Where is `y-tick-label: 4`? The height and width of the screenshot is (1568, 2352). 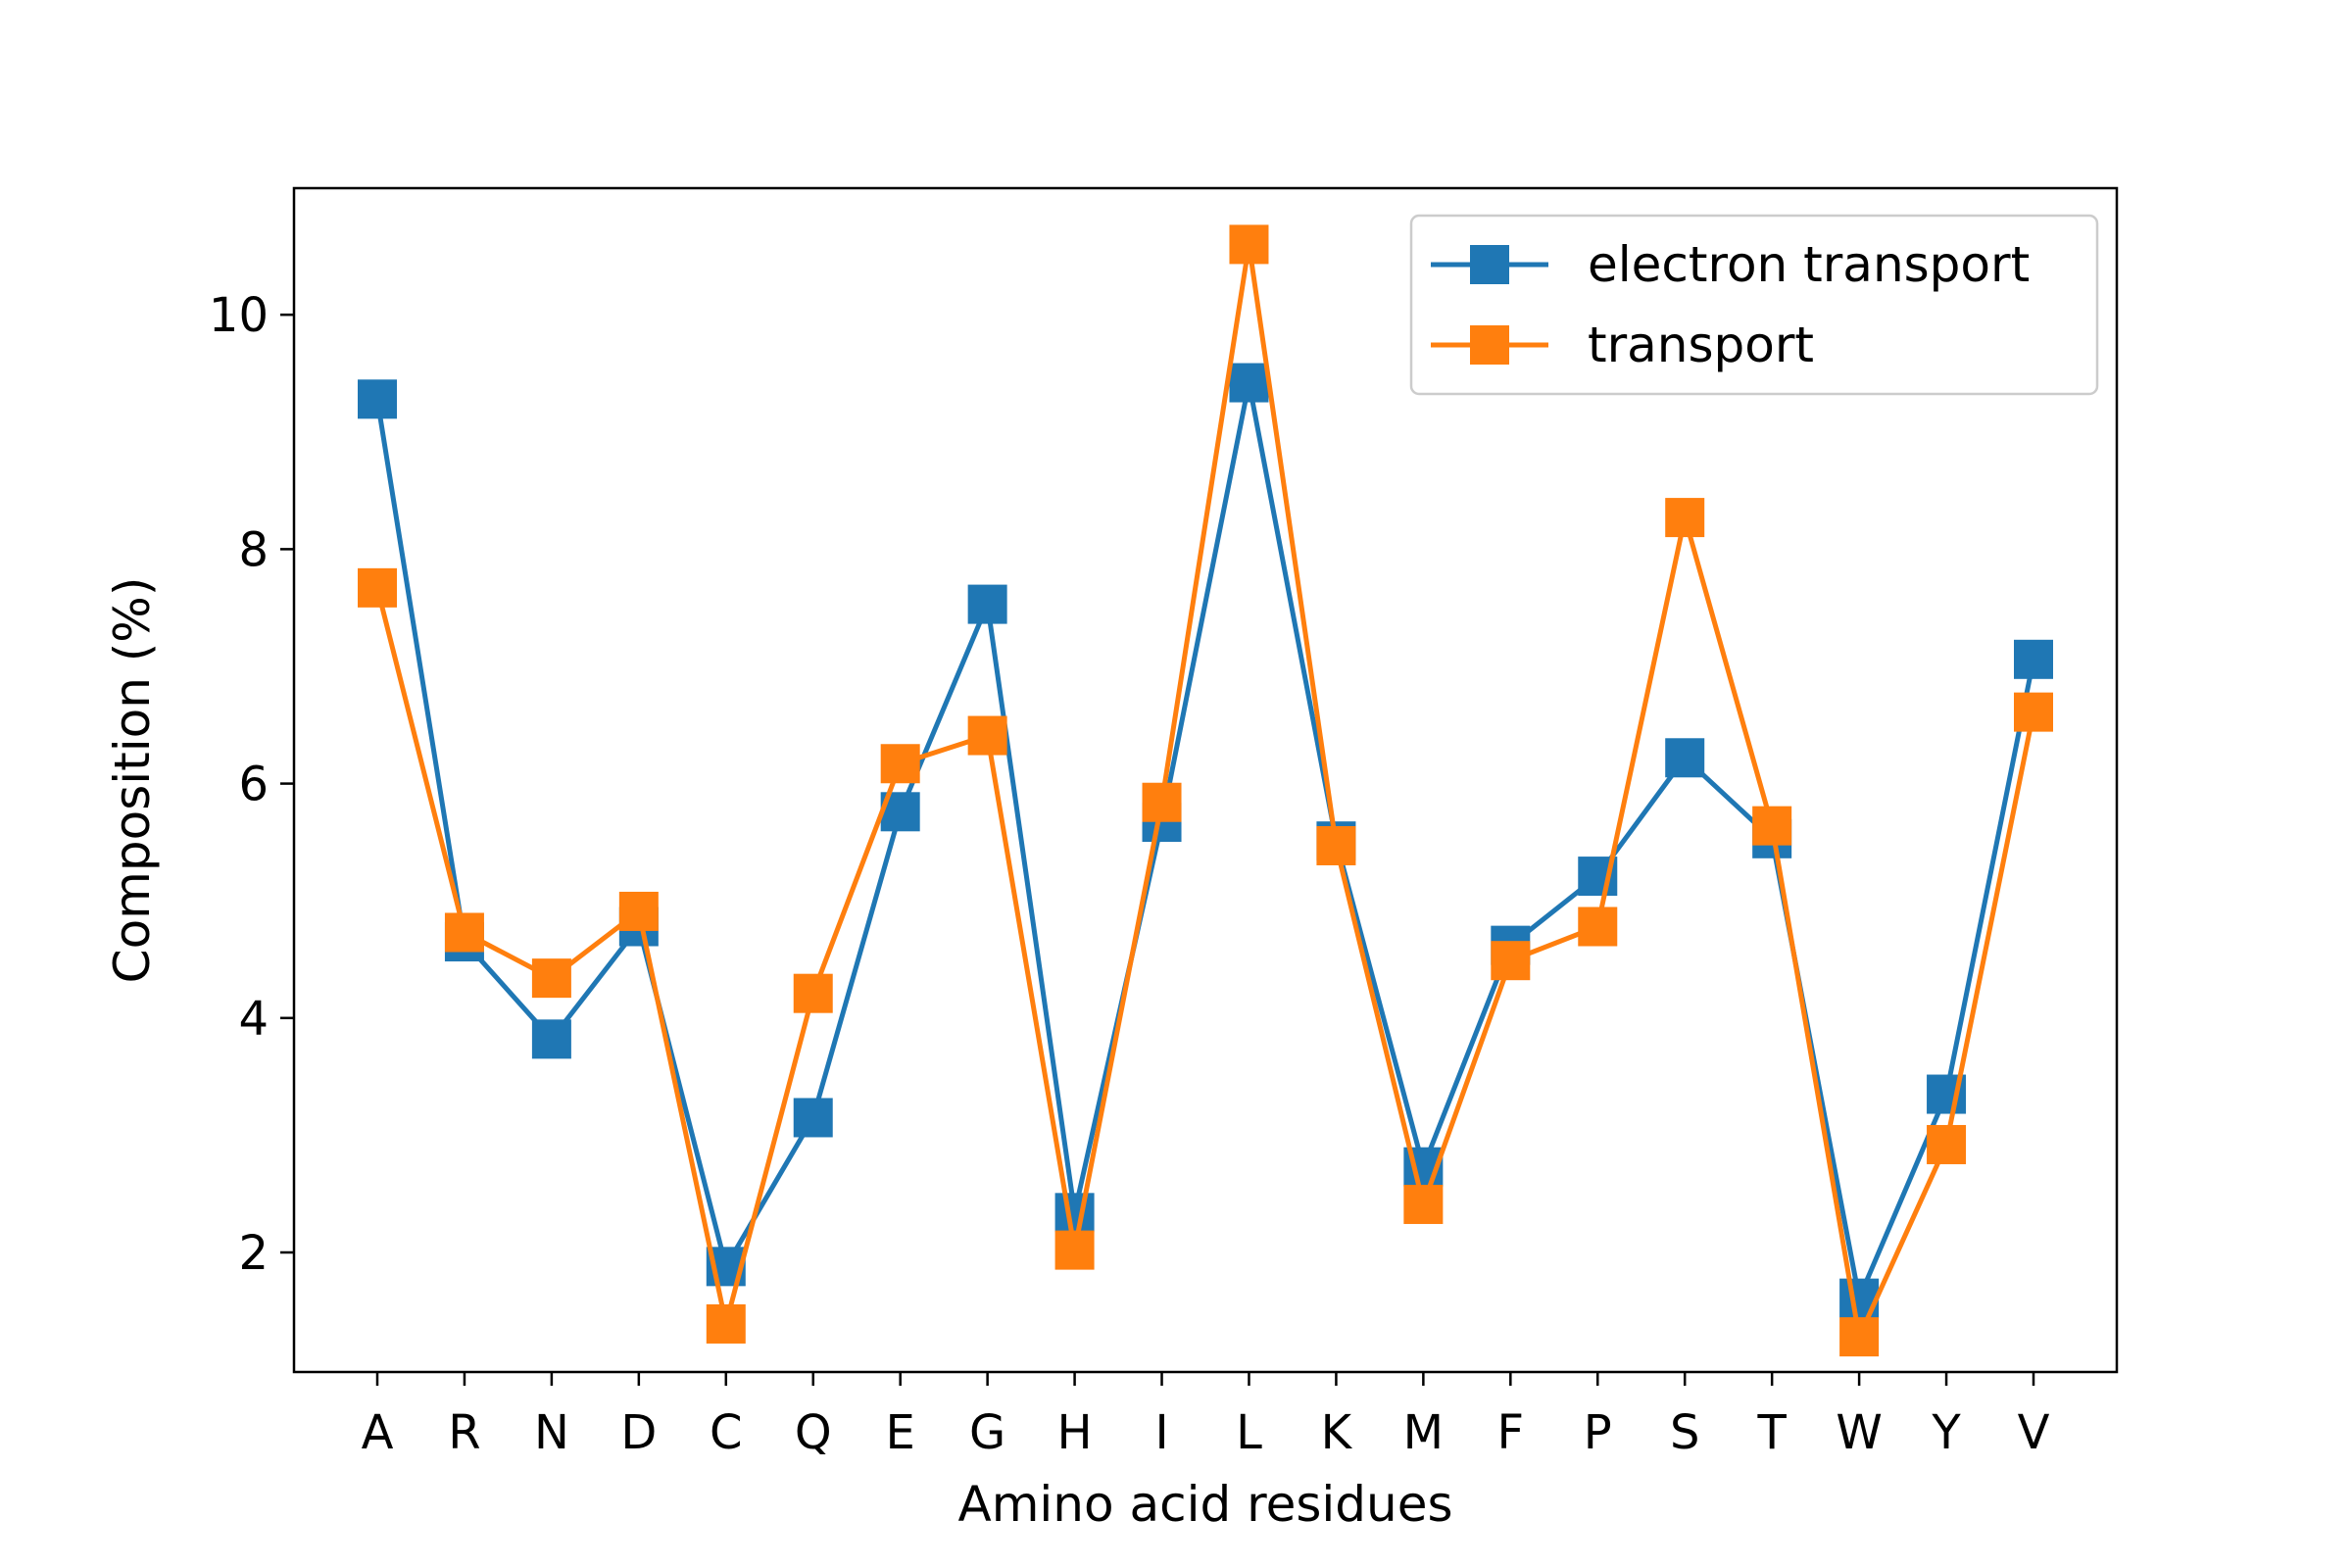 y-tick-label: 4 is located at coordinates (253, 1019).